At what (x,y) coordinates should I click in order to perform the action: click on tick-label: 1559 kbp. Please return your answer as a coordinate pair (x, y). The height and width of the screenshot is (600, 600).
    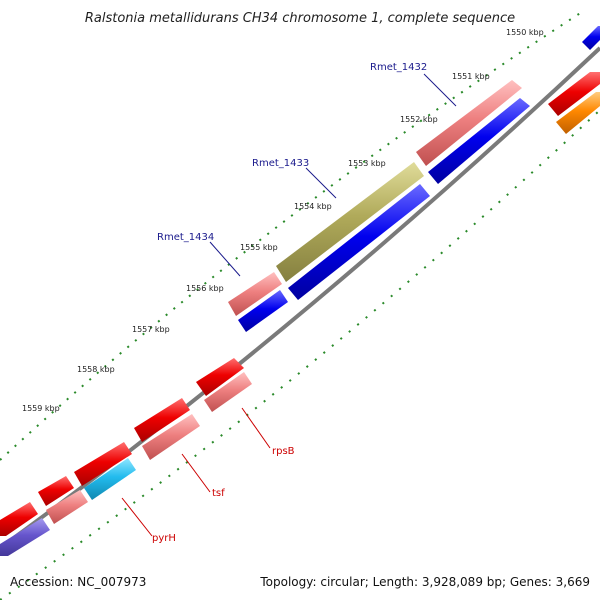
    Looking at the image, I should click on (41, 408).